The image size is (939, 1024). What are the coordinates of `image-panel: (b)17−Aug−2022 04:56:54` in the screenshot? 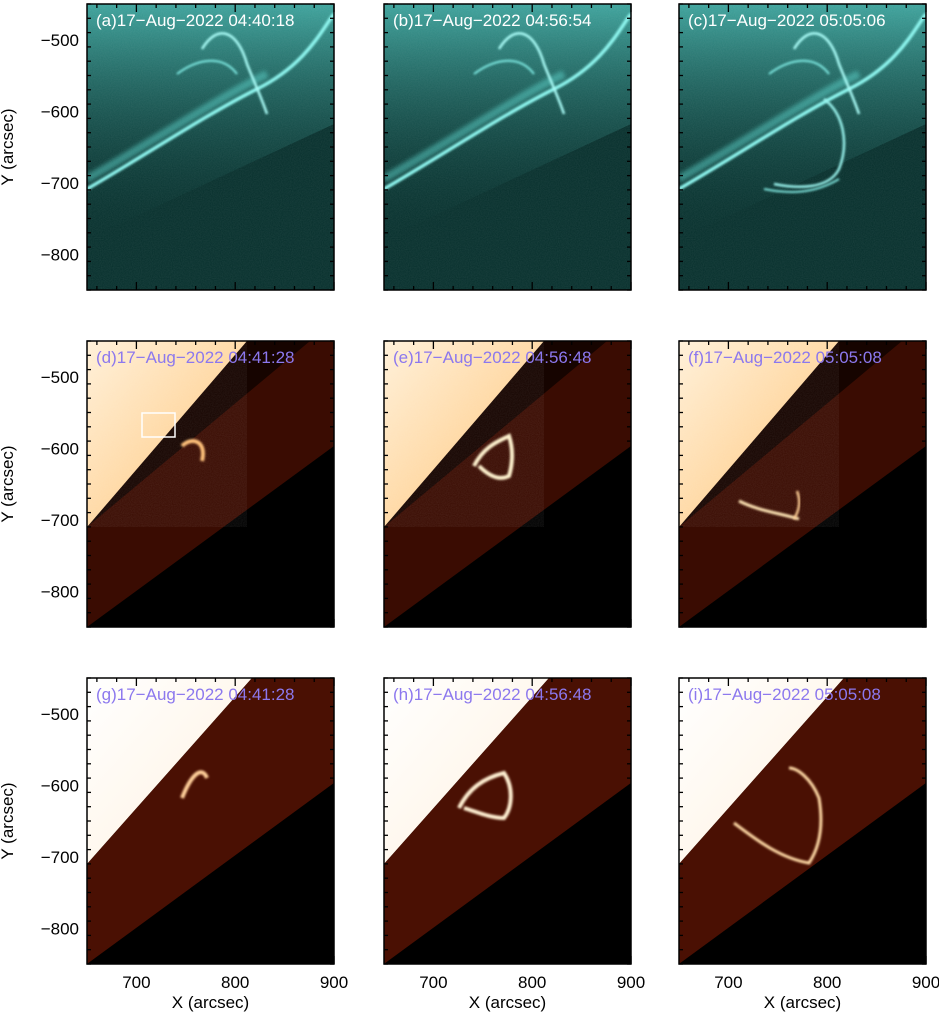 It's located at (507, 147).